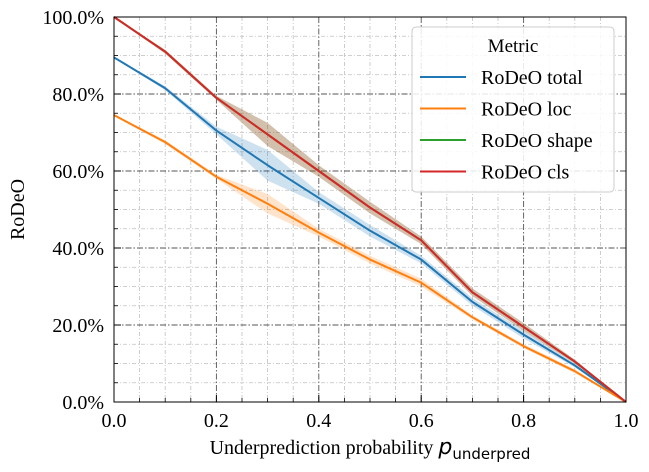  What do you see at coordinates (216, 421) in the screenshot?
I see `x-tick-label: 0.2` at bounding box center [216, 421].